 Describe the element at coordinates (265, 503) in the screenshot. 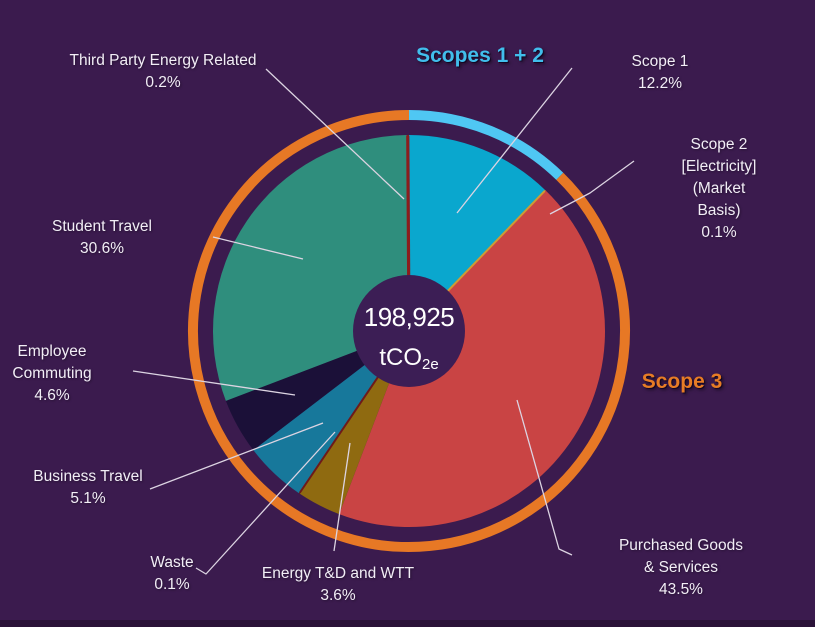

I see `leader-line-waste` at that location.